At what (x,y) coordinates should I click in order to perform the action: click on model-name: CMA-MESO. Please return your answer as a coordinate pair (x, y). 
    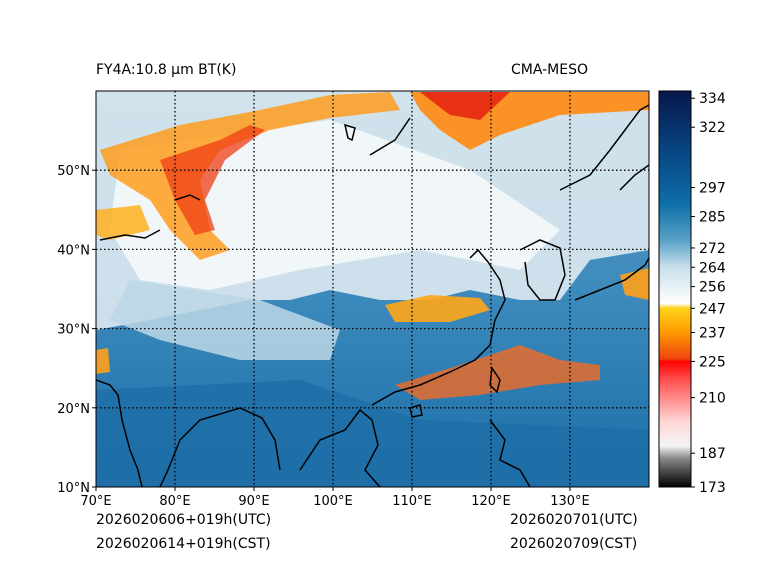
    Looking at the image, I should click on (550, 70).